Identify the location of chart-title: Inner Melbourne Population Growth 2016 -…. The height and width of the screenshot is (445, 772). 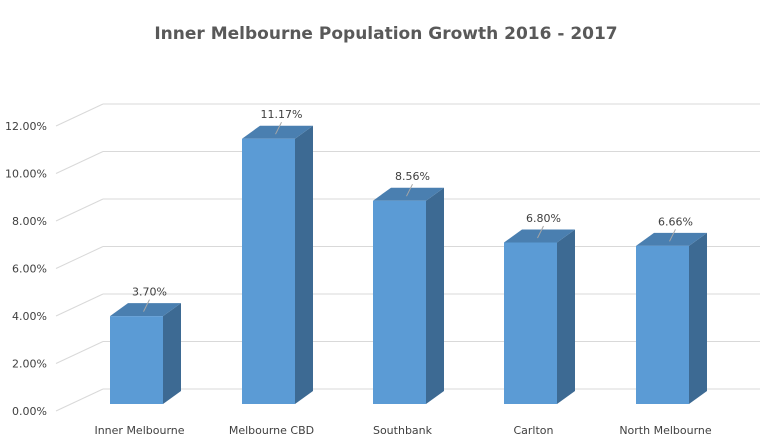
(386, 34).